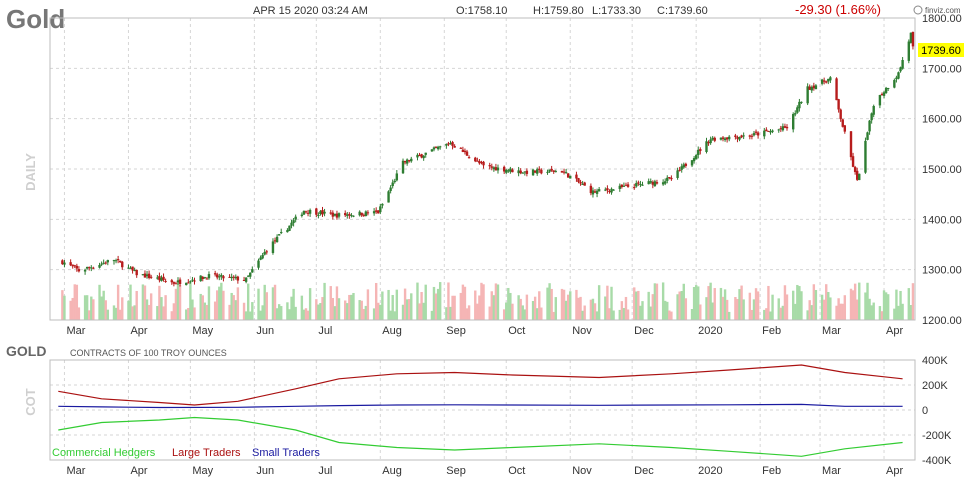 This screenshot has height=480, width=964. Describe the element at coordinates (325, 331) in the screenshot. I see `price-x-tick-label: Jul` at that location.